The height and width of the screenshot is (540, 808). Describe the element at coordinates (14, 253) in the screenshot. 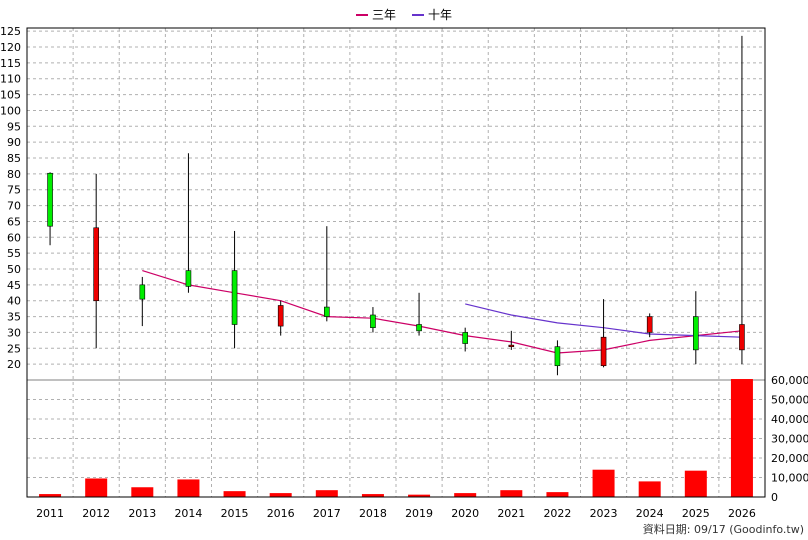

I see `price-tick-label: 55` at that location.